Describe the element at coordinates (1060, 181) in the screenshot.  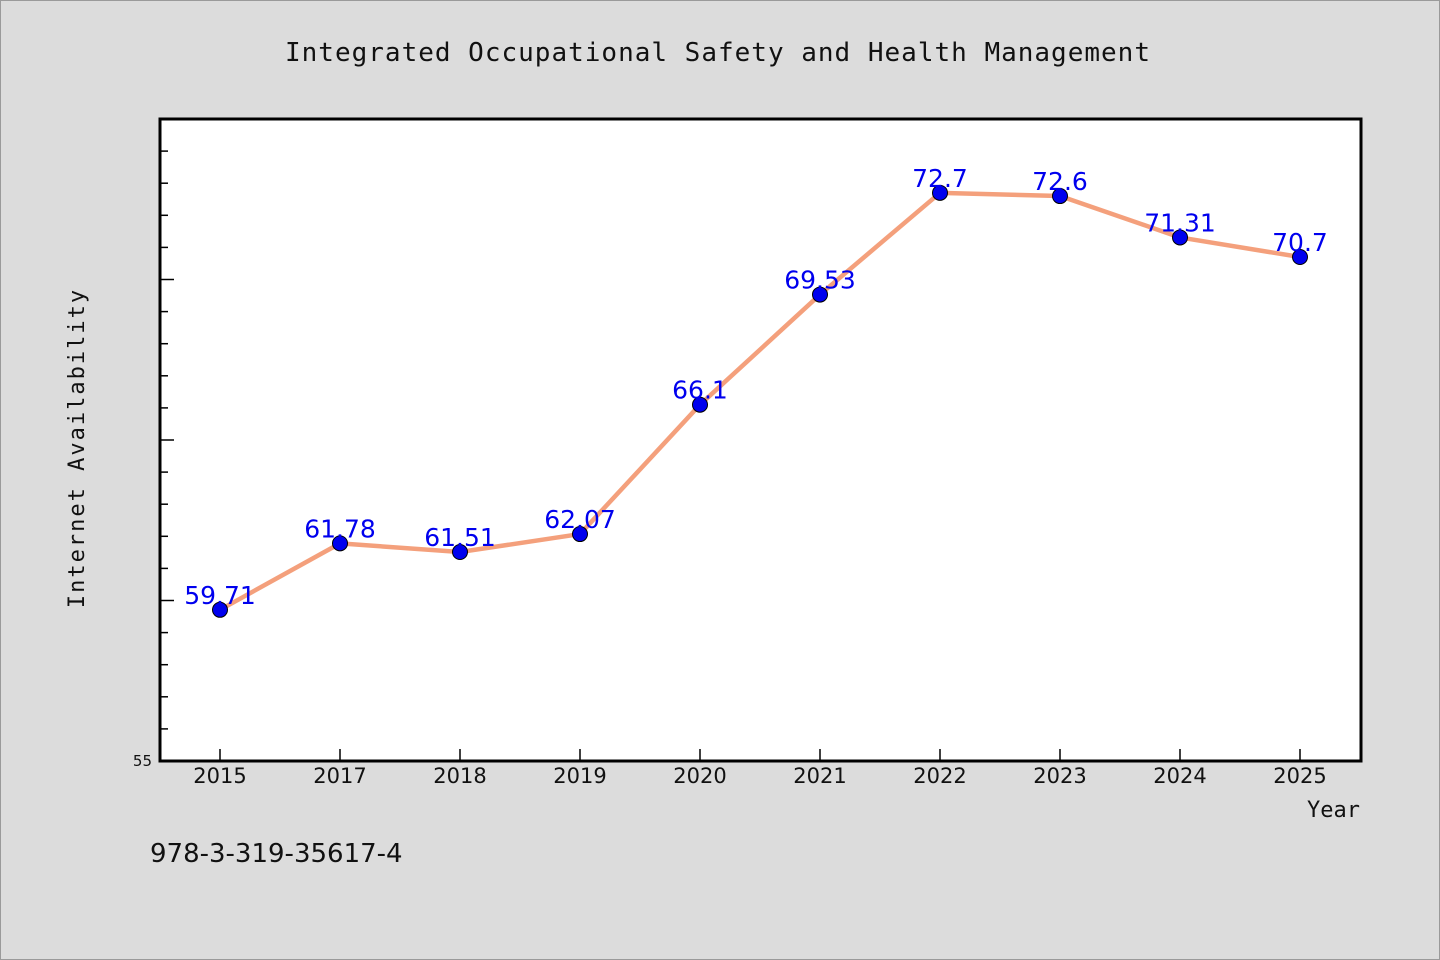
I see `data-label: 72.6` at that location.